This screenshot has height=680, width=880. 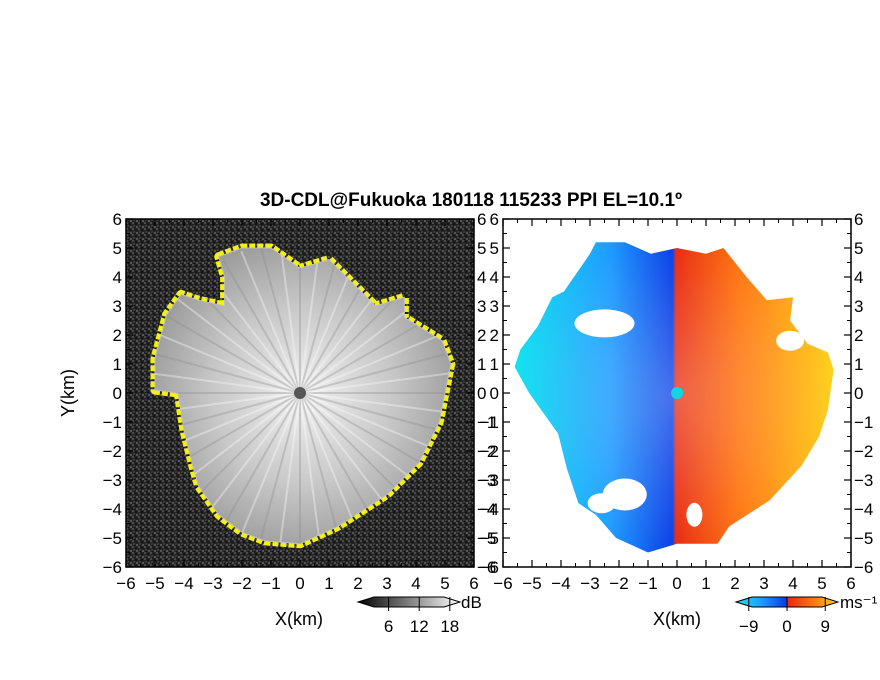 What do you see at coordinates (117, 277) in the screenshot?
I see `reflectivity-ytick-label: 4` at bounding box center [117, 277].